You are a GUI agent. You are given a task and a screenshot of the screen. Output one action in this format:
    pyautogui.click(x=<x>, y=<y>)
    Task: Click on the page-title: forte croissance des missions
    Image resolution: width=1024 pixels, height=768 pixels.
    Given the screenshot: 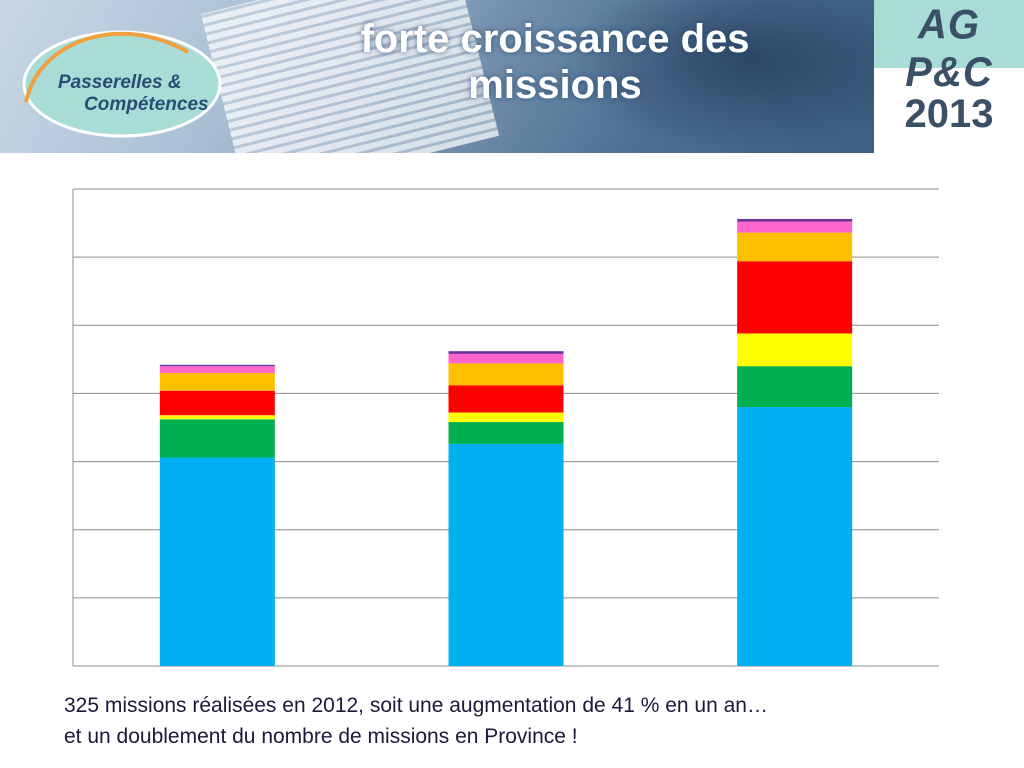 What is the action you would take?
    pyautogui.click(x=555, y=62)
    